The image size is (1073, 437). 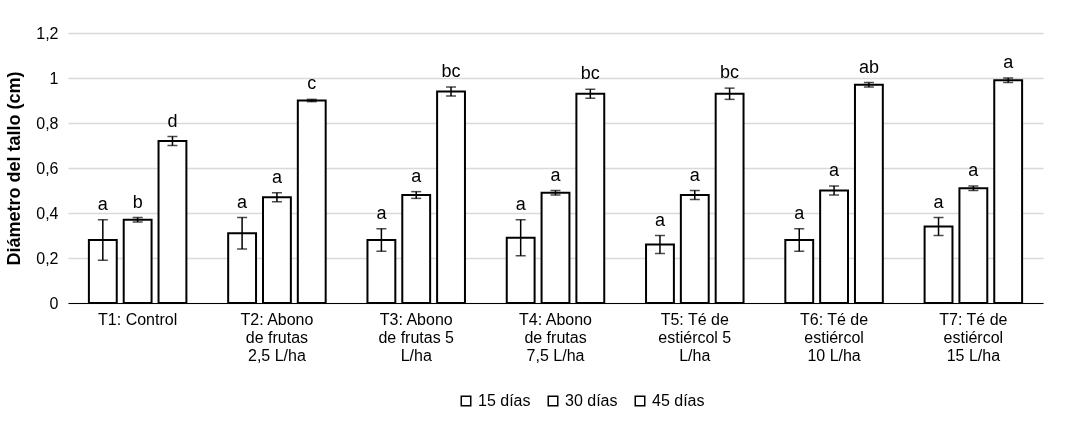 I want to click on y-tick-label: 0,2, so click(x=47, y=258).